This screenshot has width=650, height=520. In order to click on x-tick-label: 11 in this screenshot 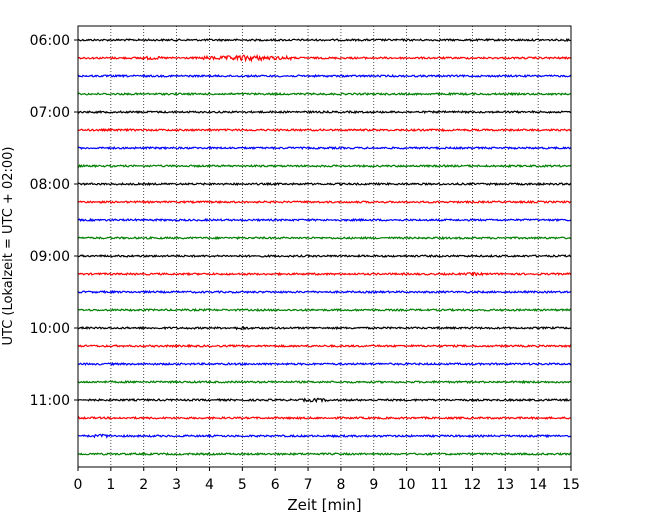, I will do `click(440, 485)`.